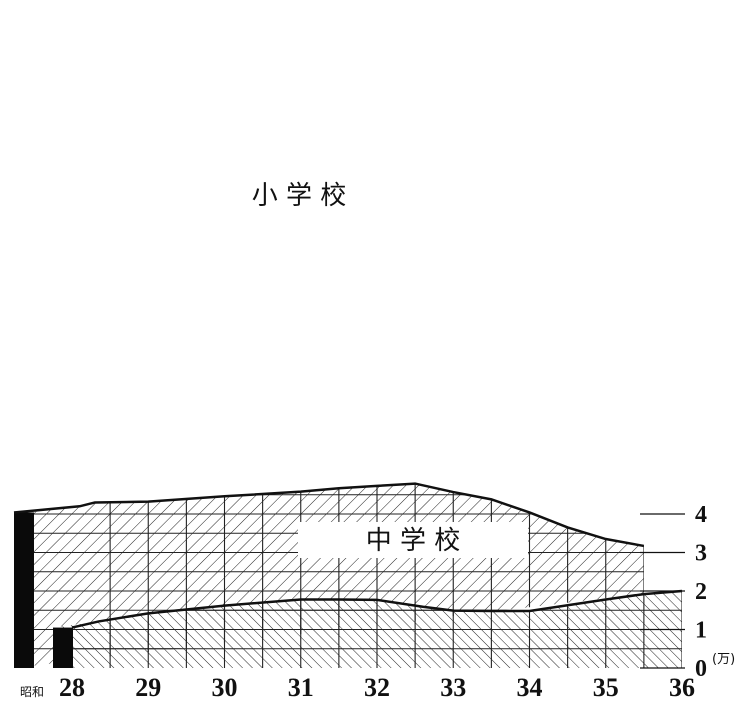 This screenshot has width=747, height=704. Describe the element at coordinates (225, 687) in the screenshot. I see `x-tick-label: 30` at that location.